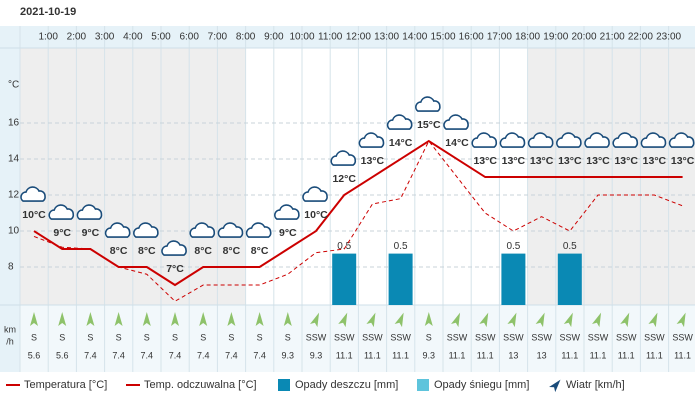  What do you see at coordinates (344, 179) in the screenshot?
I see `temp-label: 12°C` at bounding box center [344, 179].